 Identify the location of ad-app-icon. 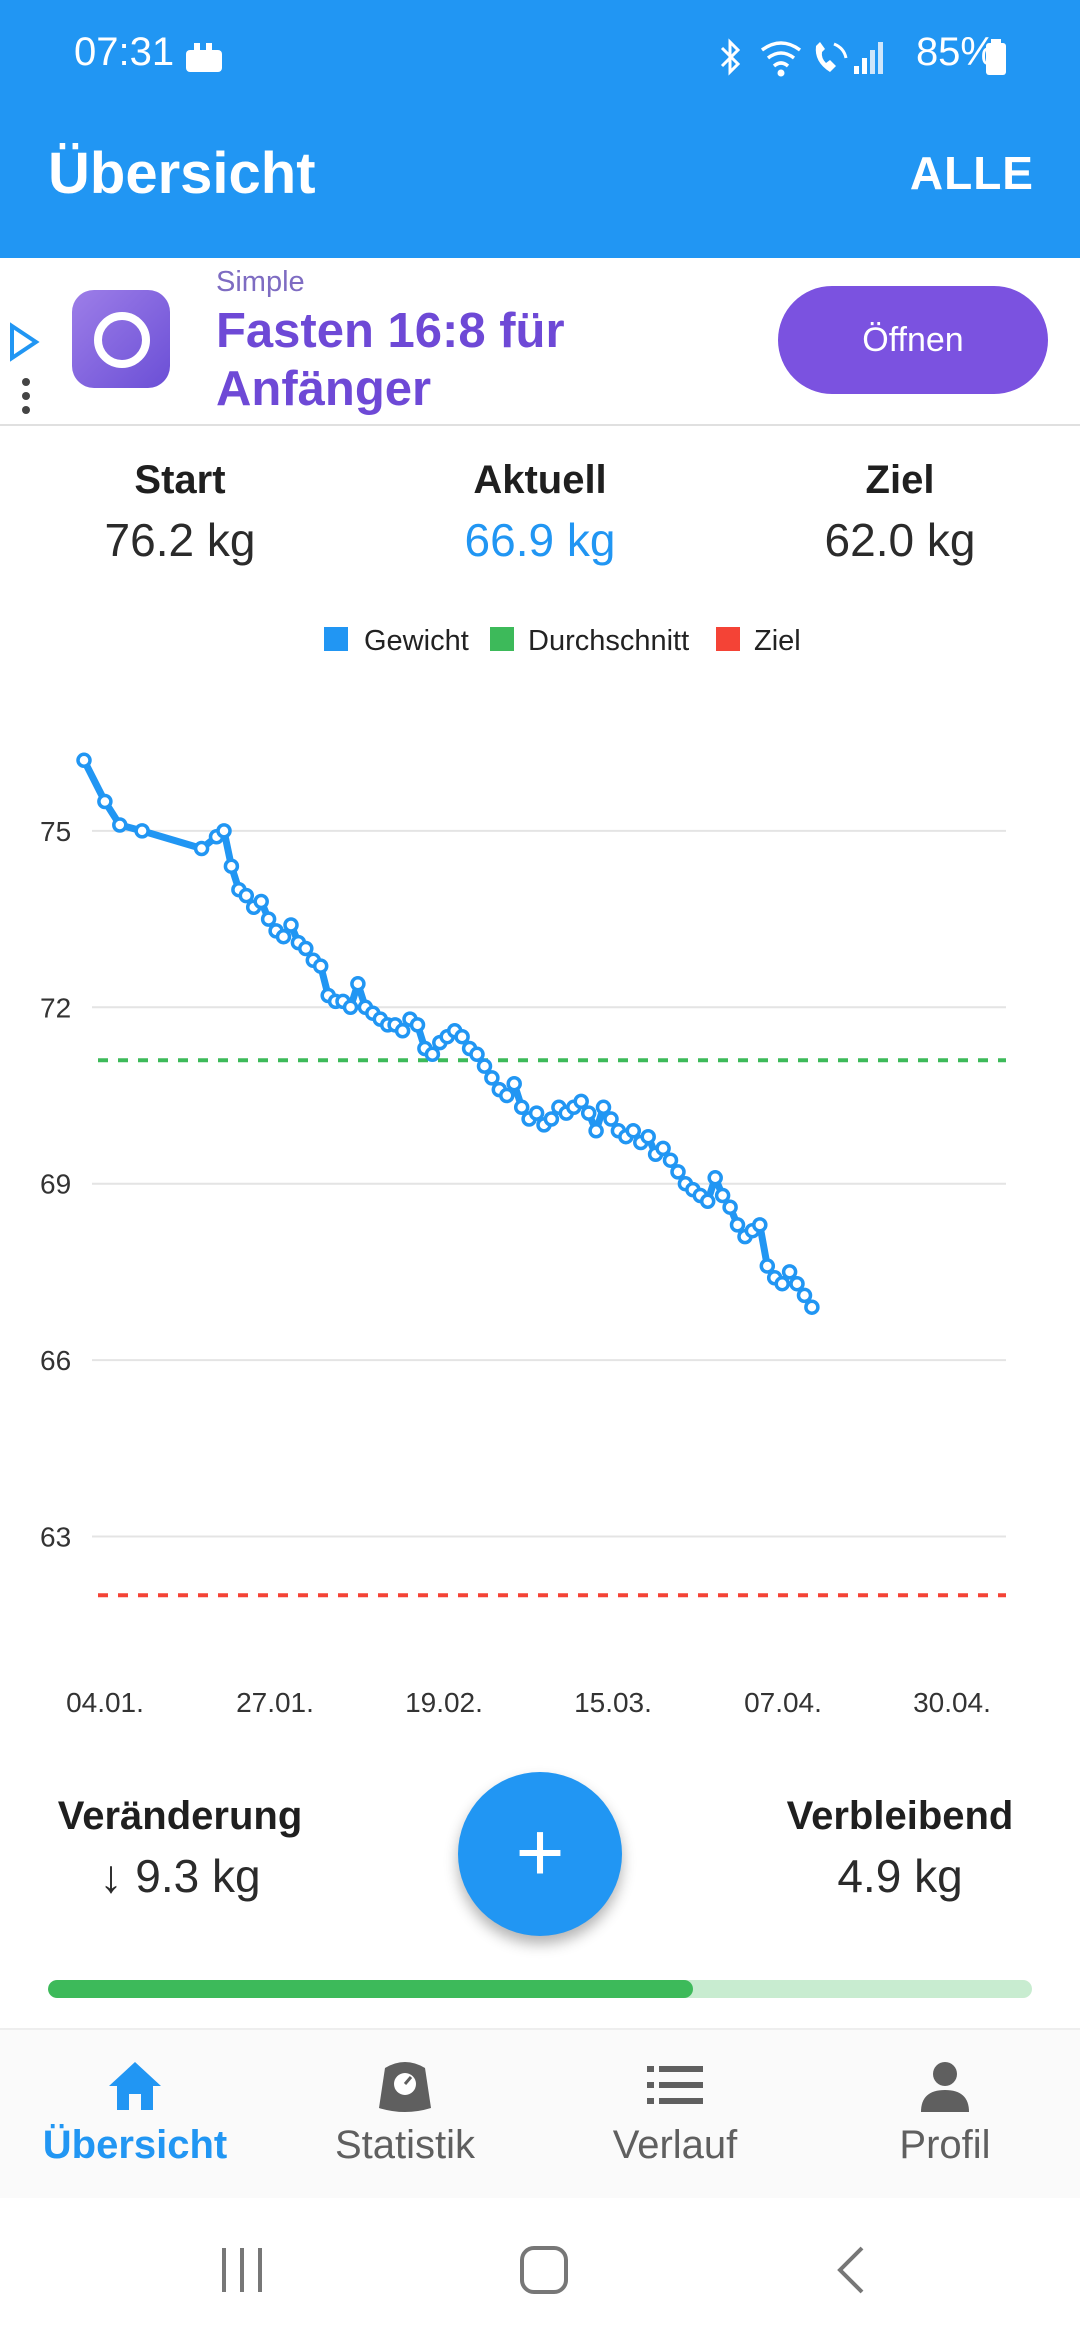
(121, 339).